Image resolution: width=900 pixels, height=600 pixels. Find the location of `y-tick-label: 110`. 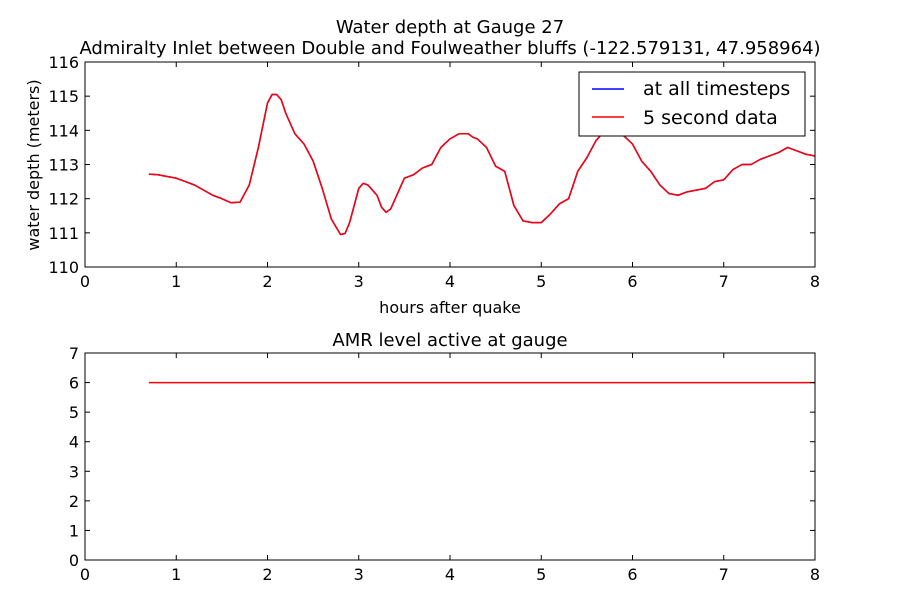

y-tick-label: 110 is located at coordinates (63, 267).